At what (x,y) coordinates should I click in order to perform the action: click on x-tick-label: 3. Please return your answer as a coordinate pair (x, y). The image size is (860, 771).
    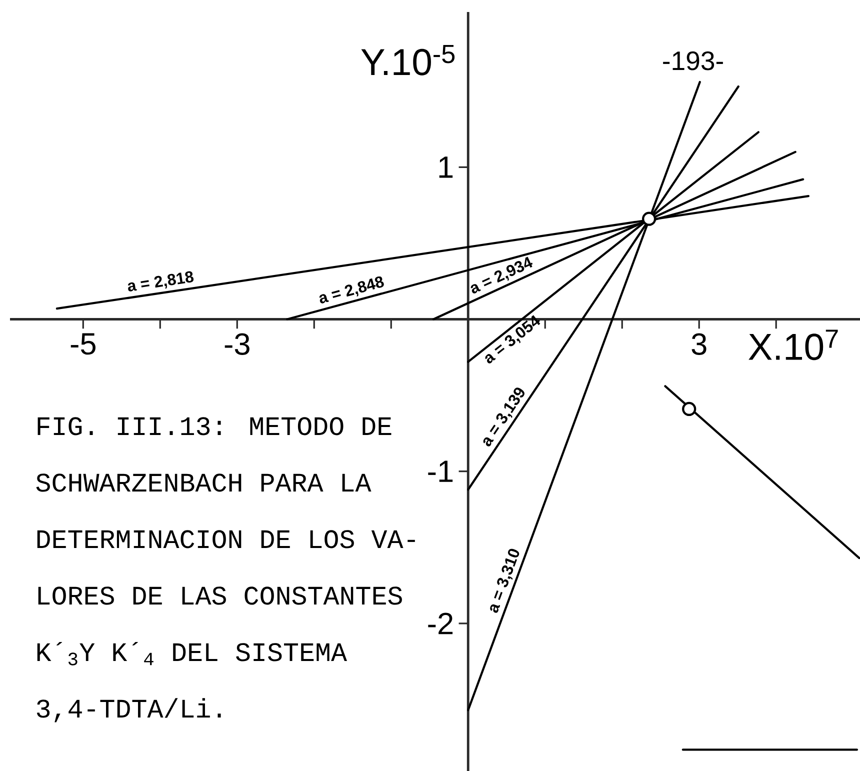
    Looking at the image, I should click on (699, 344).